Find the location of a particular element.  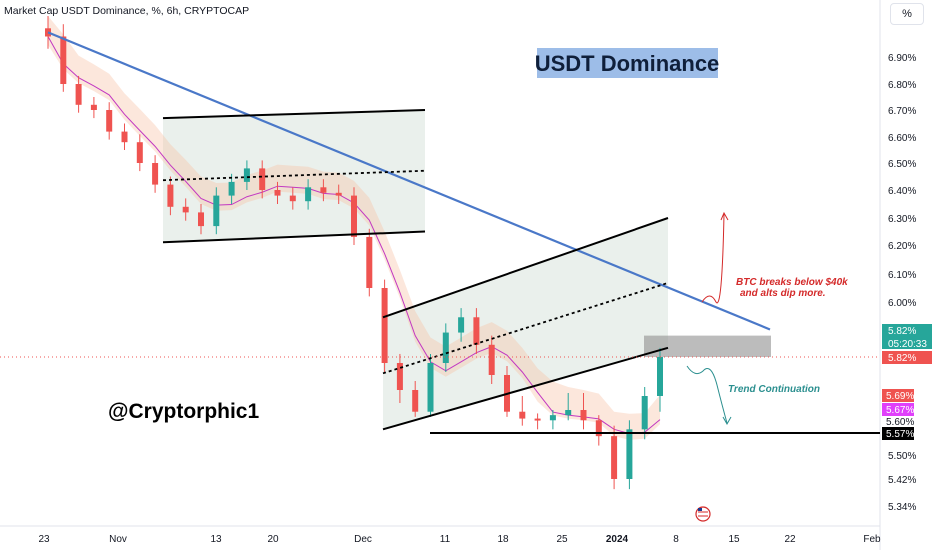

channel-1-lower is located at coordinates (294, 237).